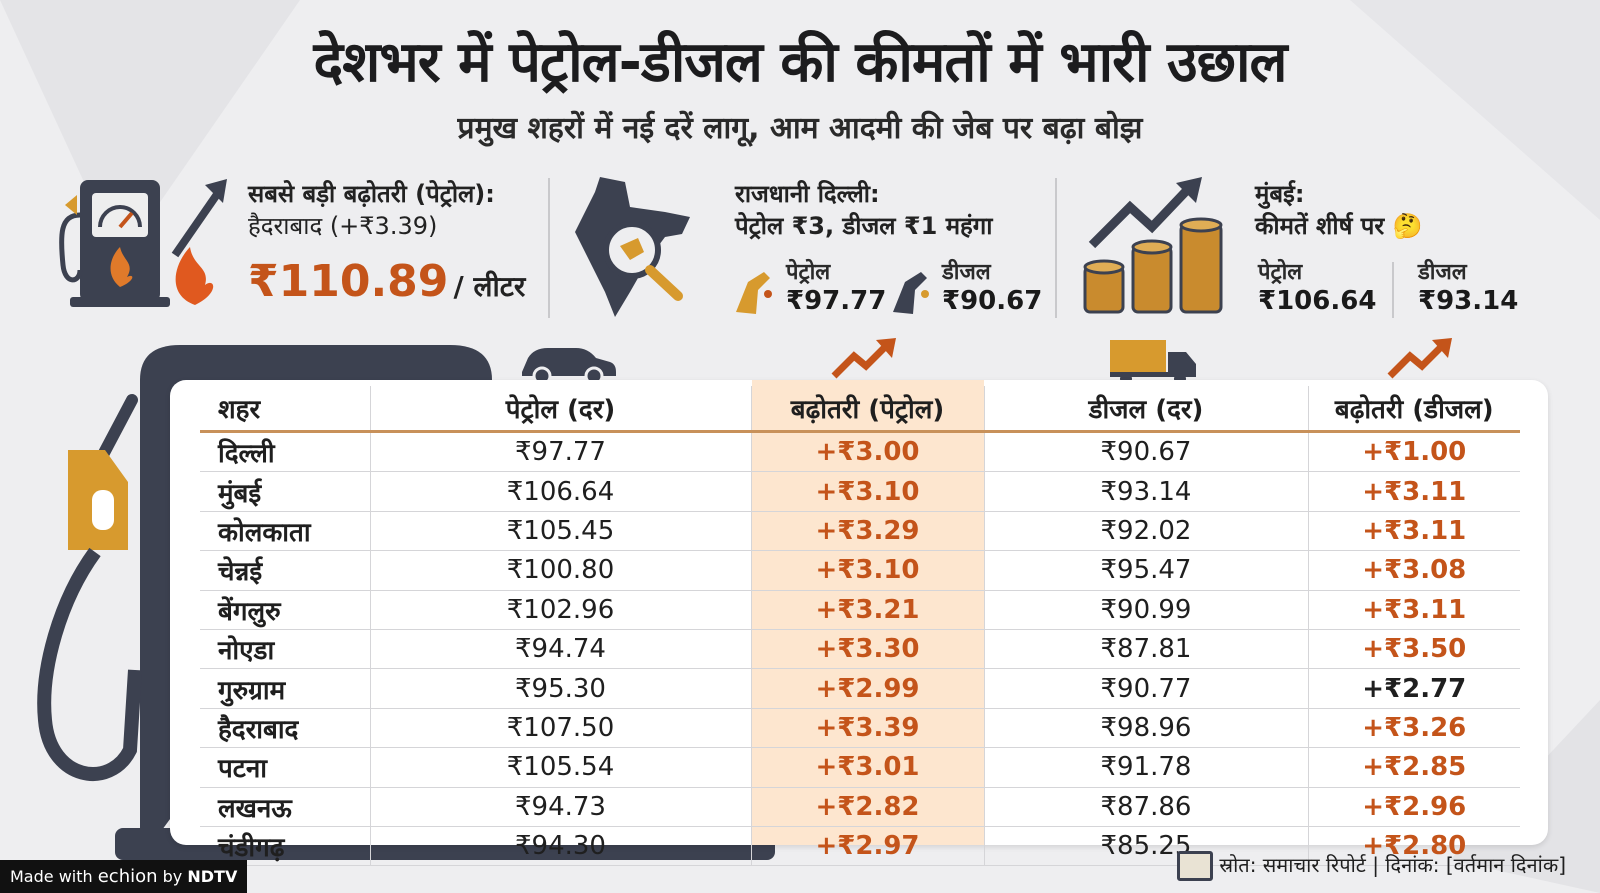  I want to click on cell-city: पटना, so click(285, 767).